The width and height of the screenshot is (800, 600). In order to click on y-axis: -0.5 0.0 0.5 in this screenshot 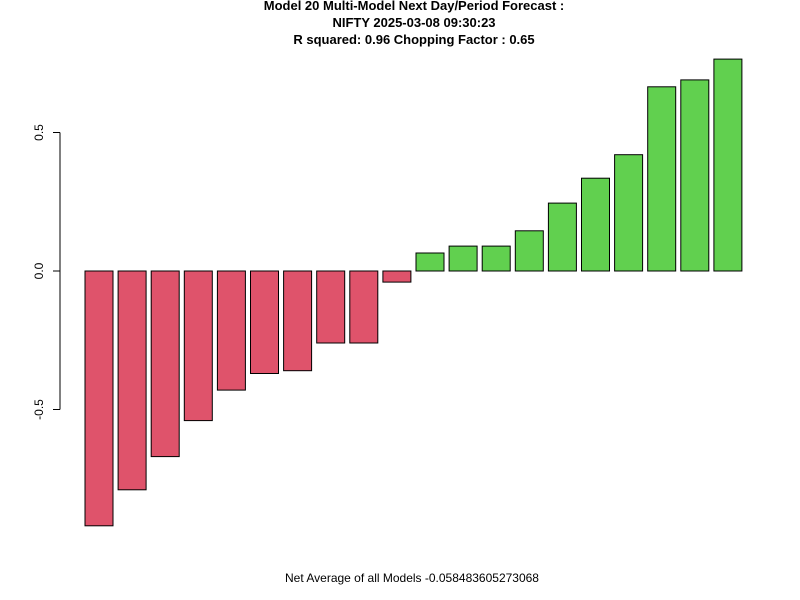, I will do `click(46, 272)`.